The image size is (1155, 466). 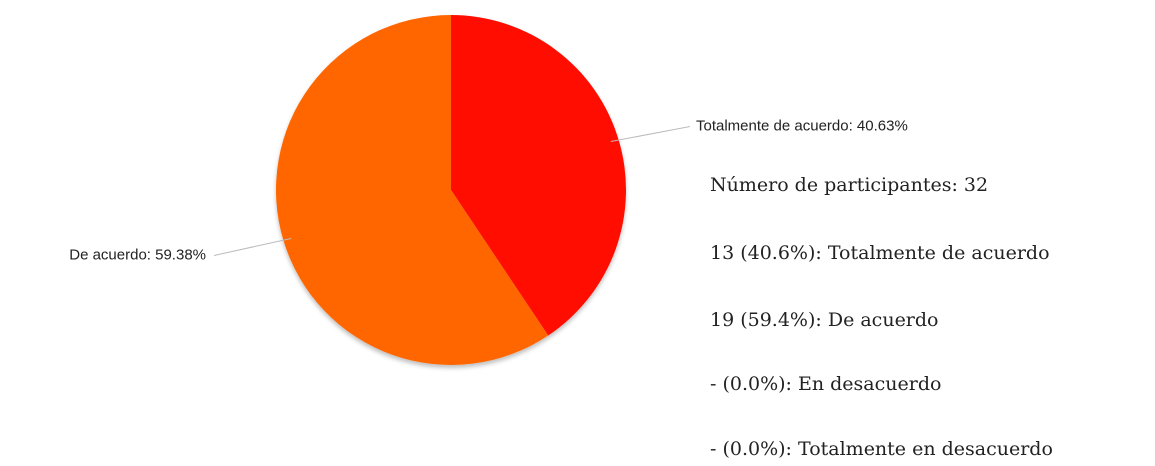 What do you see at coordinates (849, 185) in the screenshot?
I see `summary-title: Número de participantes: 32` at bounding box center [849, 185].